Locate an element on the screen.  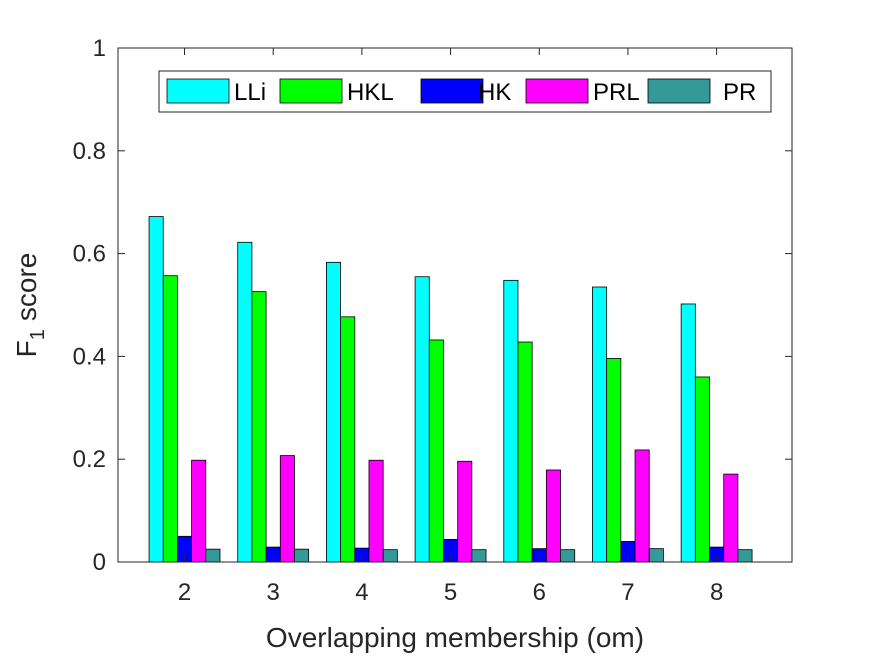
legend-label-pr: PR is located at coordinates (739, 92).